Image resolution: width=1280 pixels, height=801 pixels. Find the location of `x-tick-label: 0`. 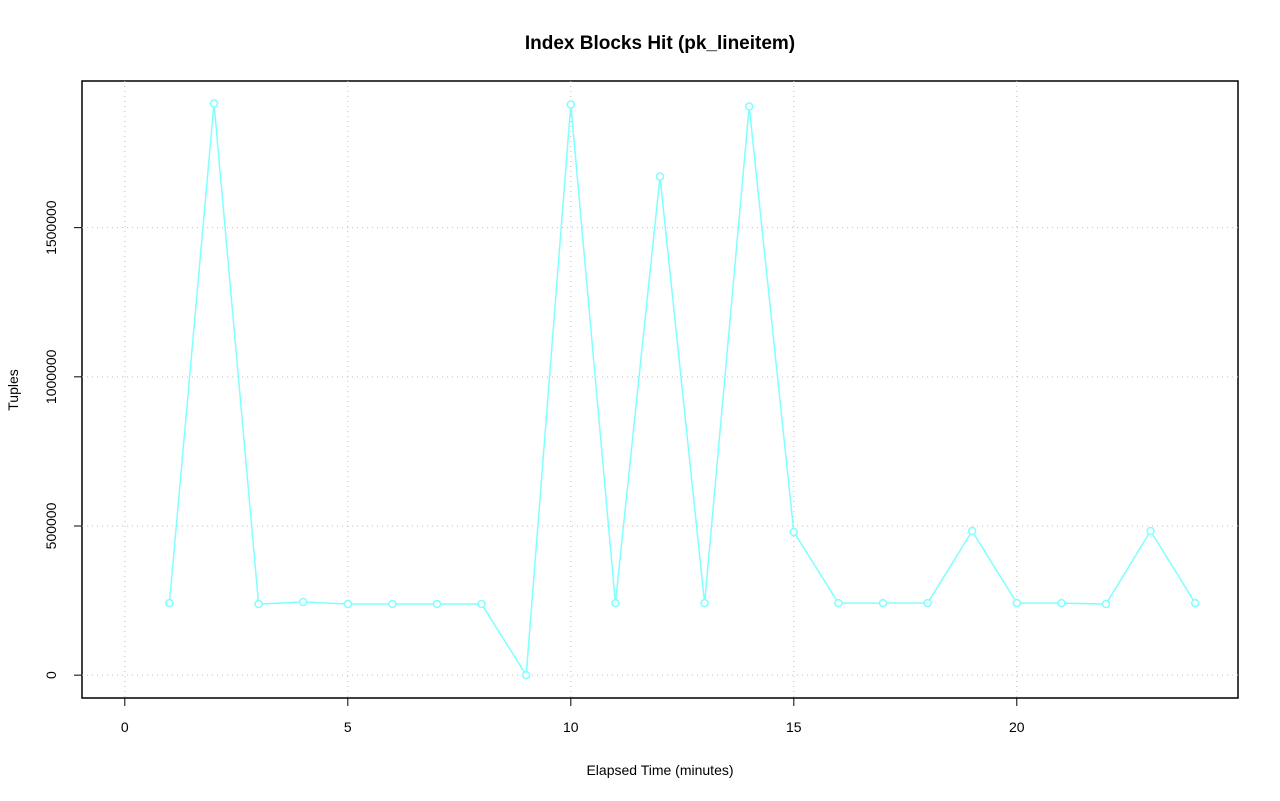

x-tick-label: 0 is located at coordinates (125, 727).